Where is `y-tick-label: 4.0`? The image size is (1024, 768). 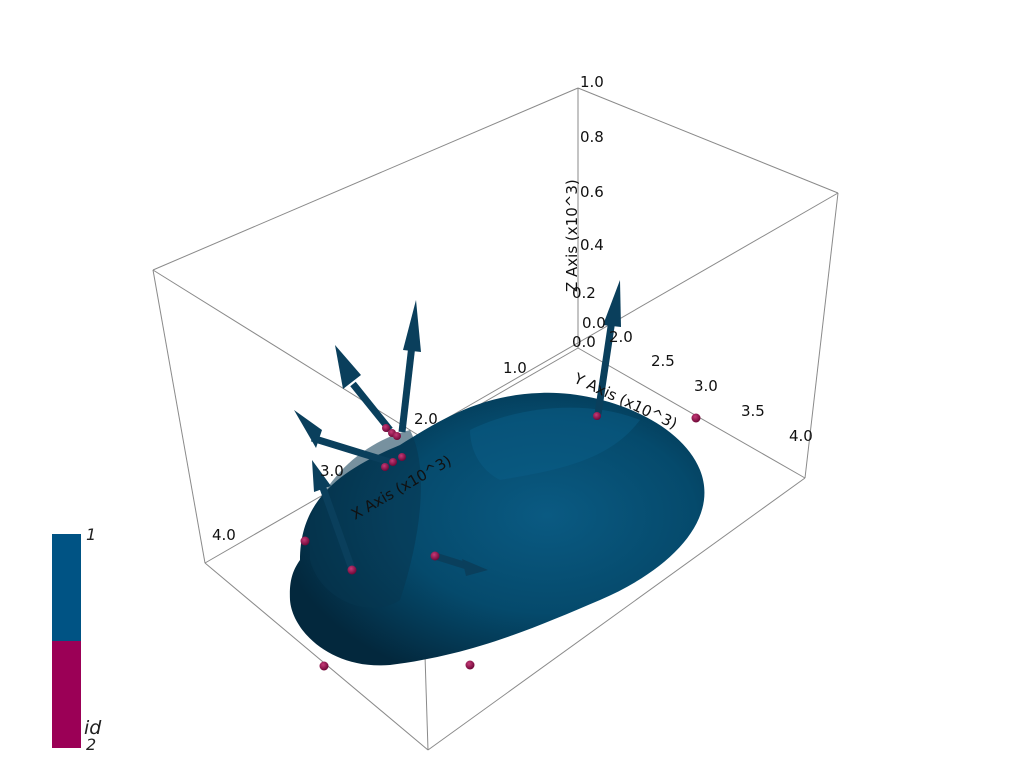 y-tick-label: 4.0 is located at coordinates (801, 436).